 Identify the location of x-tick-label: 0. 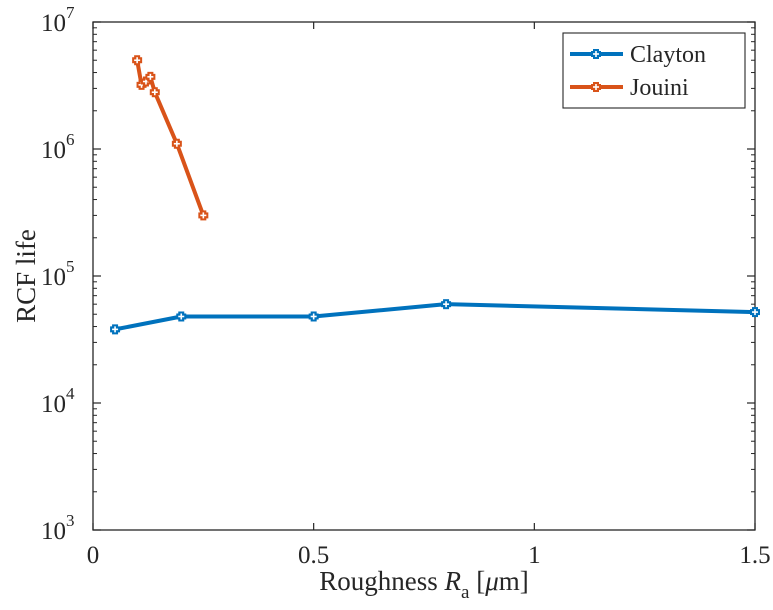
(93, 555).